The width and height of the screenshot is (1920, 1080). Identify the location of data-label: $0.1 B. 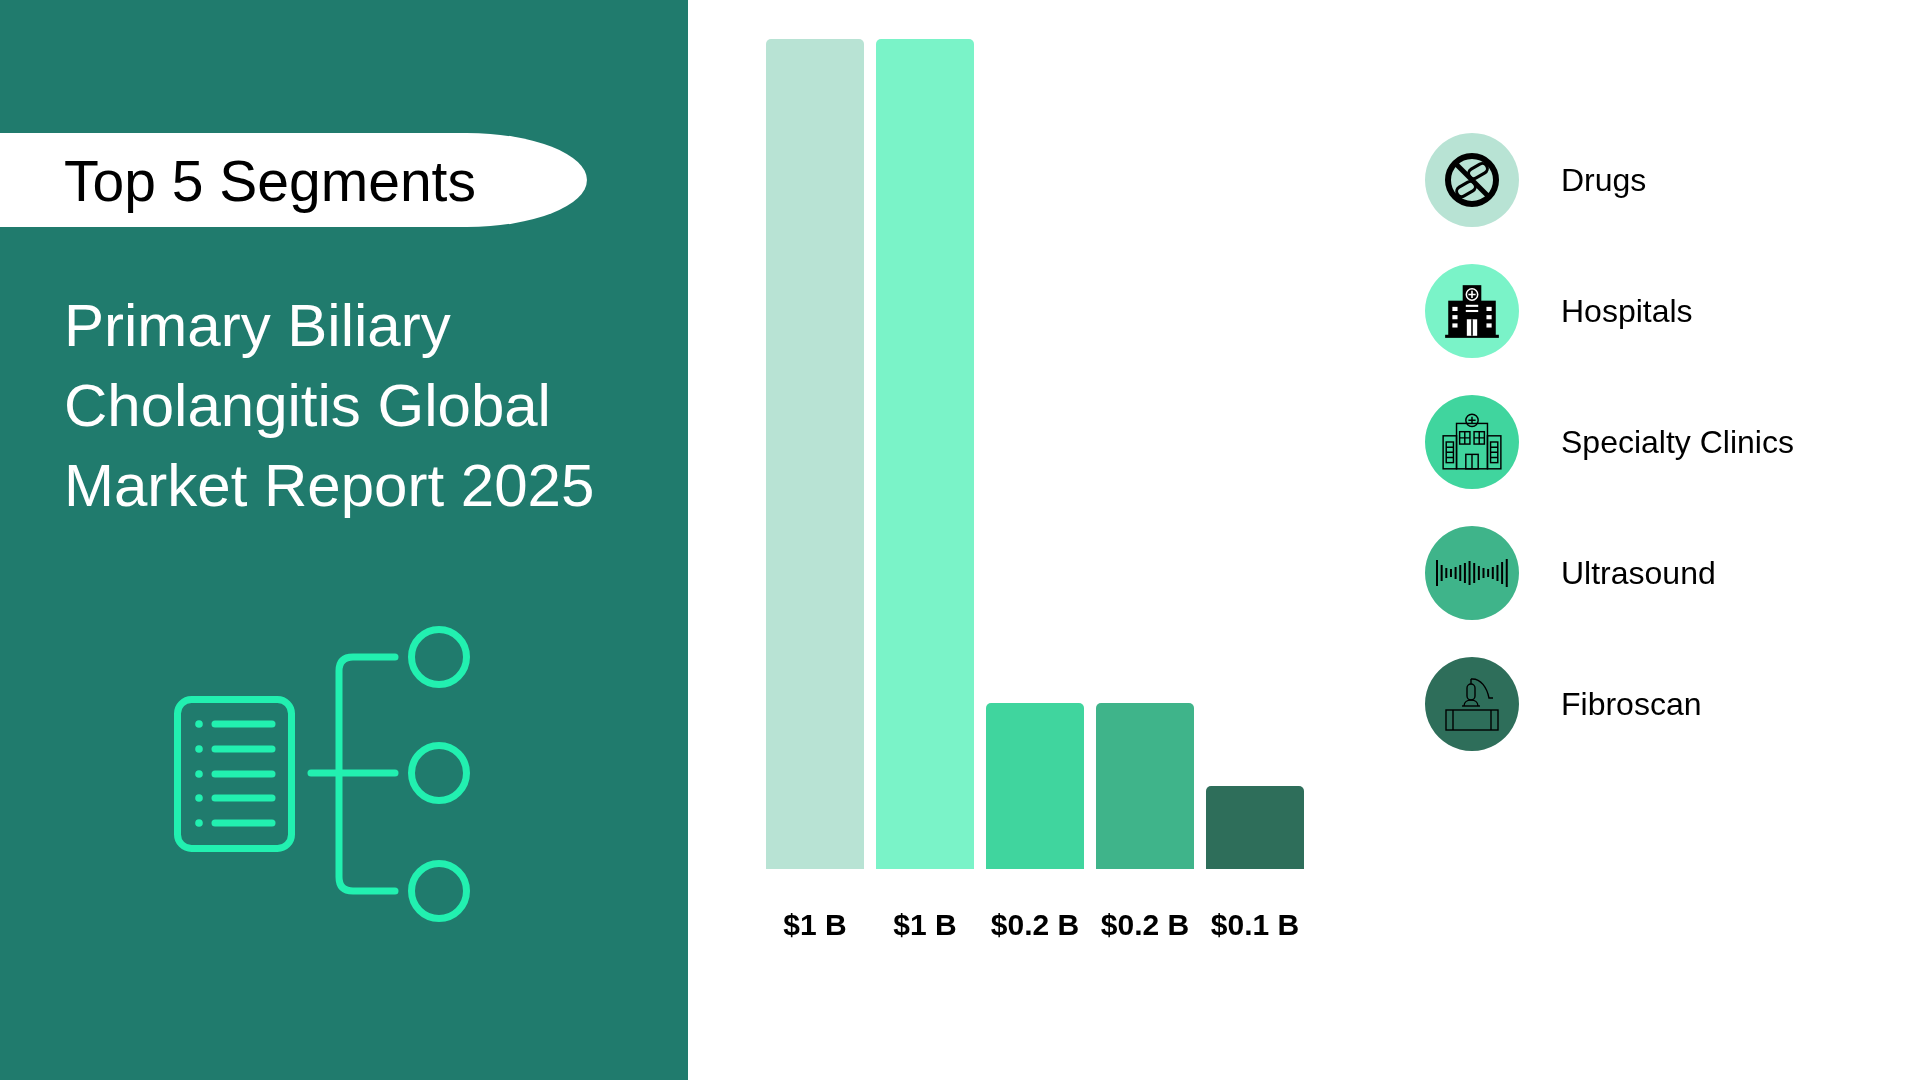
(1255, 924).